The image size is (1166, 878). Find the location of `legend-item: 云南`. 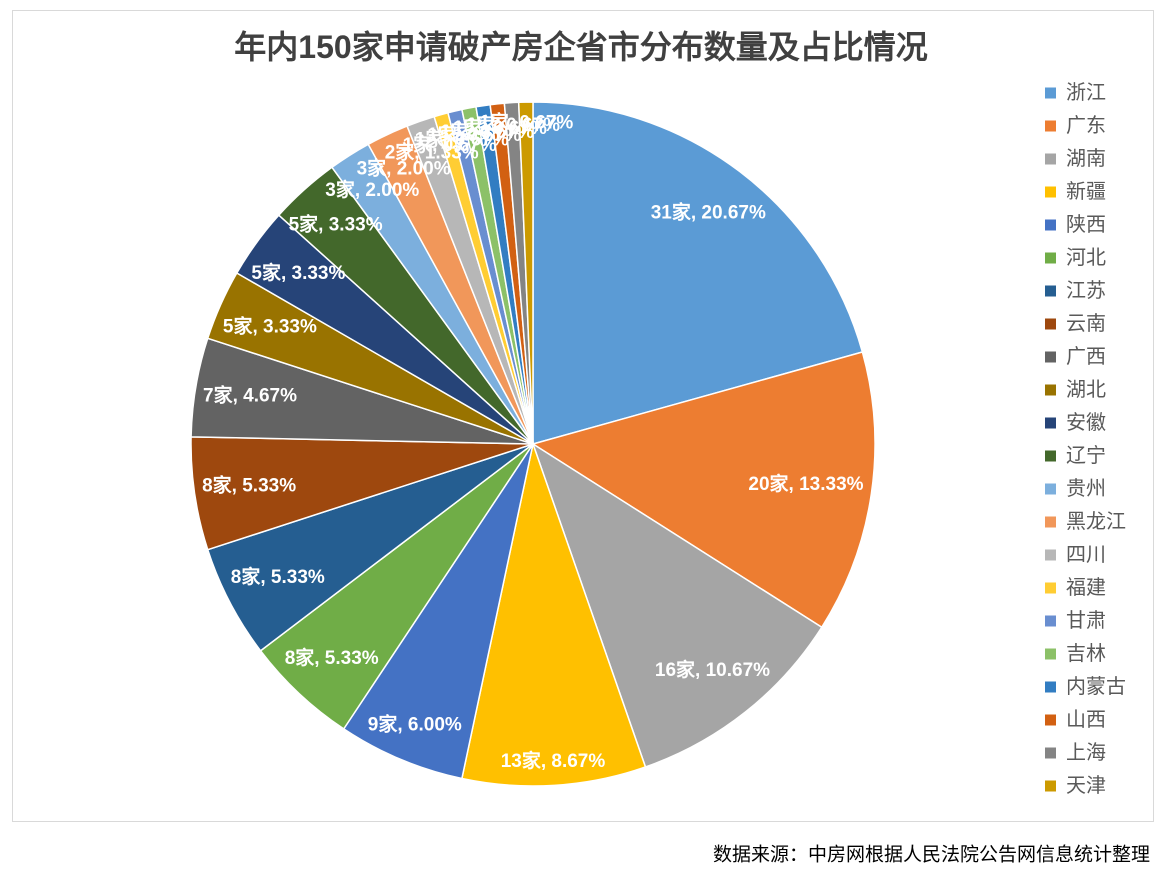

legend-item: 云南 is located at coordinates (1075, 323).